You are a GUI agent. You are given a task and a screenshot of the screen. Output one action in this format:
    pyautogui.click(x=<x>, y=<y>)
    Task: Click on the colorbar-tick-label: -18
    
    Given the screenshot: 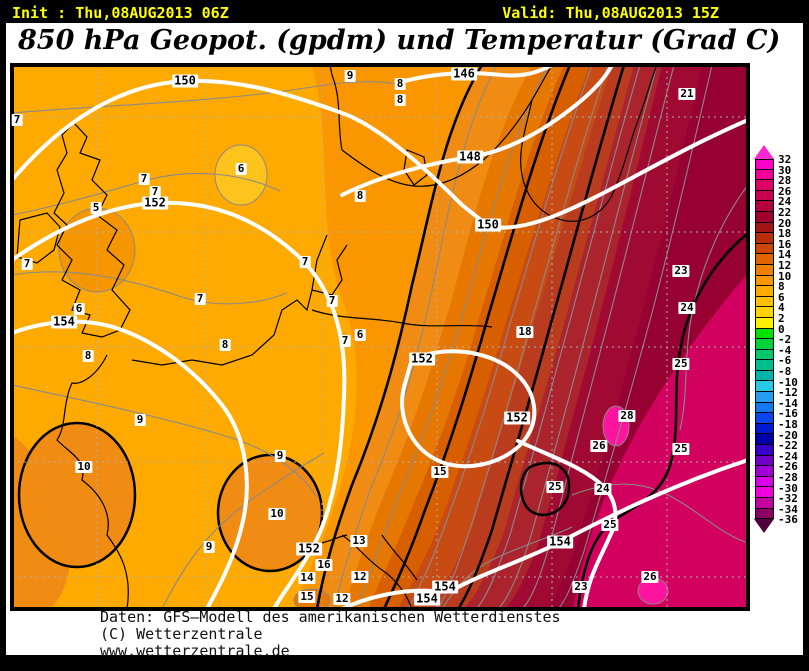 What is the action you would take?
    pyautogui.click(x=788, y=424)
    